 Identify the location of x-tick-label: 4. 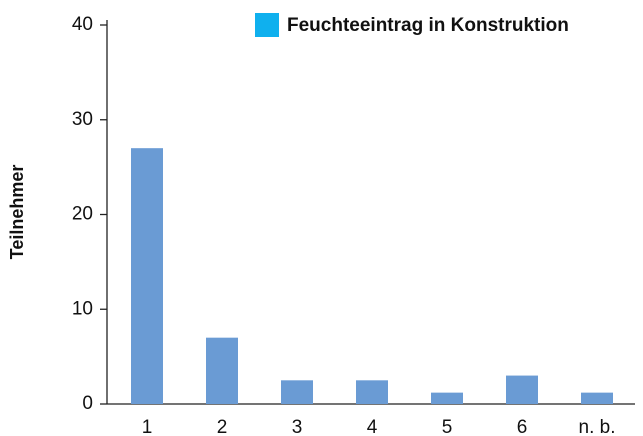
(372, 426).